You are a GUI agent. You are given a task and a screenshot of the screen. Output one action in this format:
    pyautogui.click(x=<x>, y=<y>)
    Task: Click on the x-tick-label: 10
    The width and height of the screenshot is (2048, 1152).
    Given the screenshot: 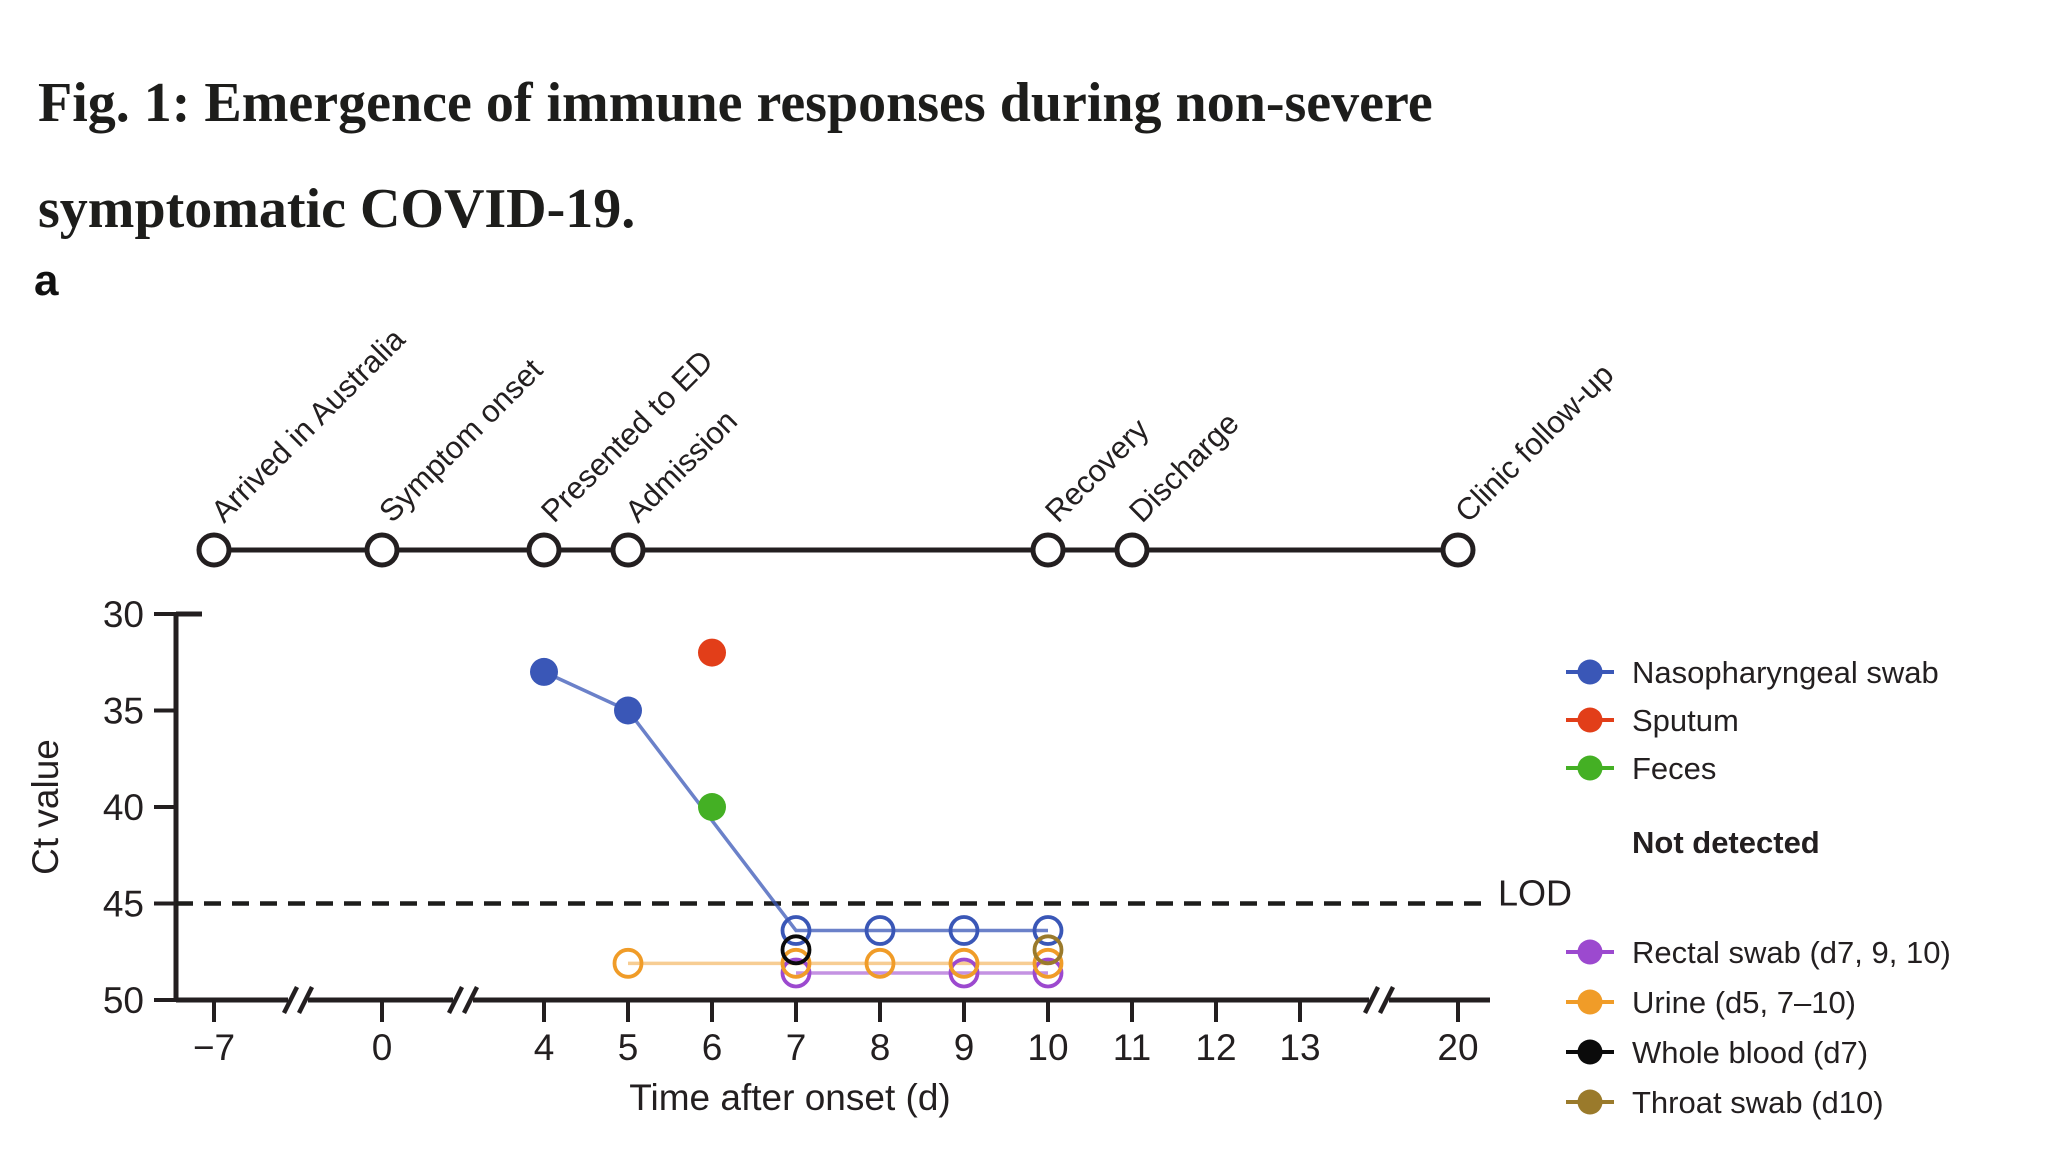 What is the action you would take?
    pyautogui.click(x=1047, y=1047)
    